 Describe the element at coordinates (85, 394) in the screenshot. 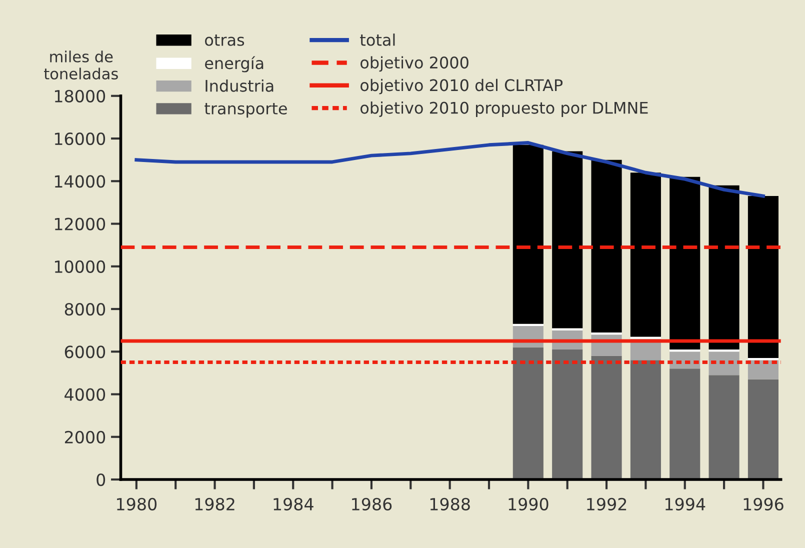

I see `y-tick-label: 4000` at that location.